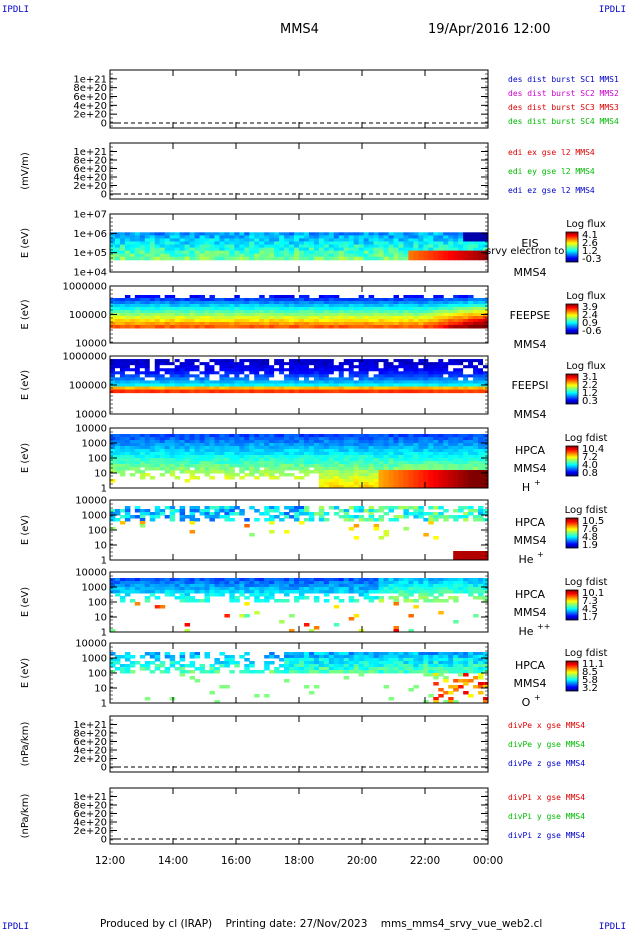 Image resolution: width=630 pixels, height=934 pixels. What do you see at coordinates (529, 385) in the screenshot?
I see `instrument-label: FEEPSI` at bounding box center [529, 385].